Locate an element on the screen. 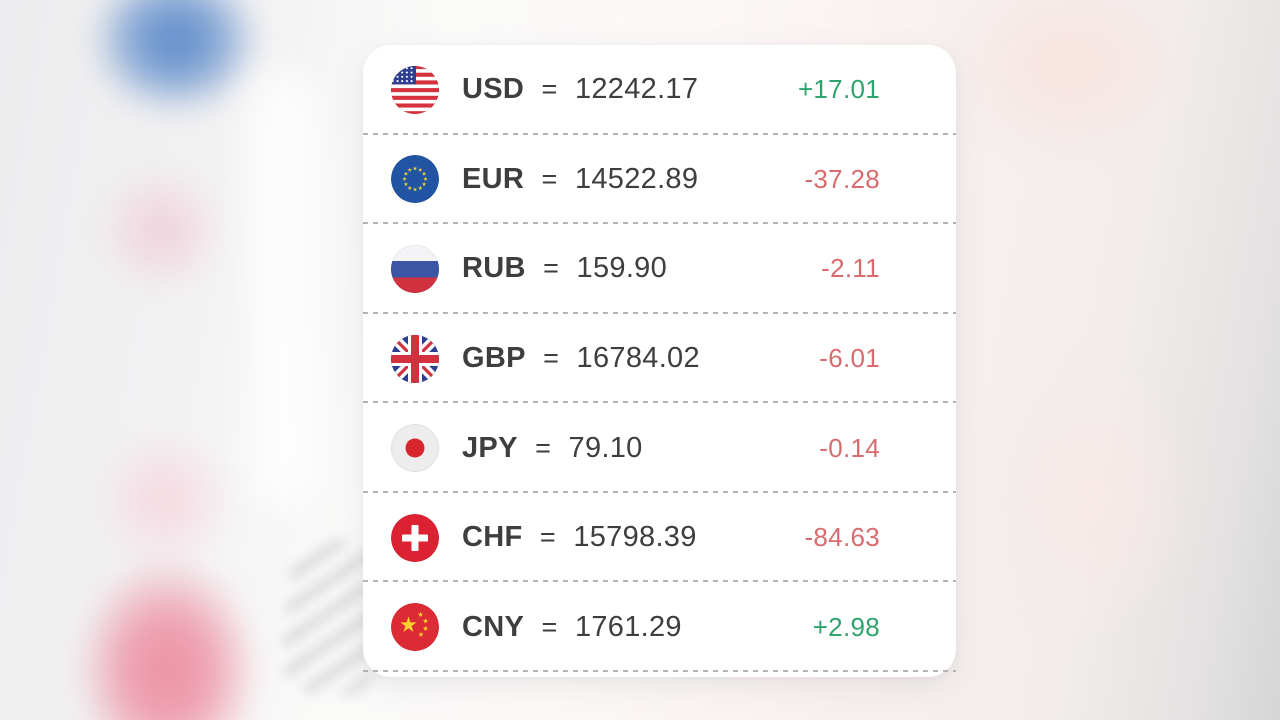  currency-rate-value: 79.10 is located at coordinates (605, 447).